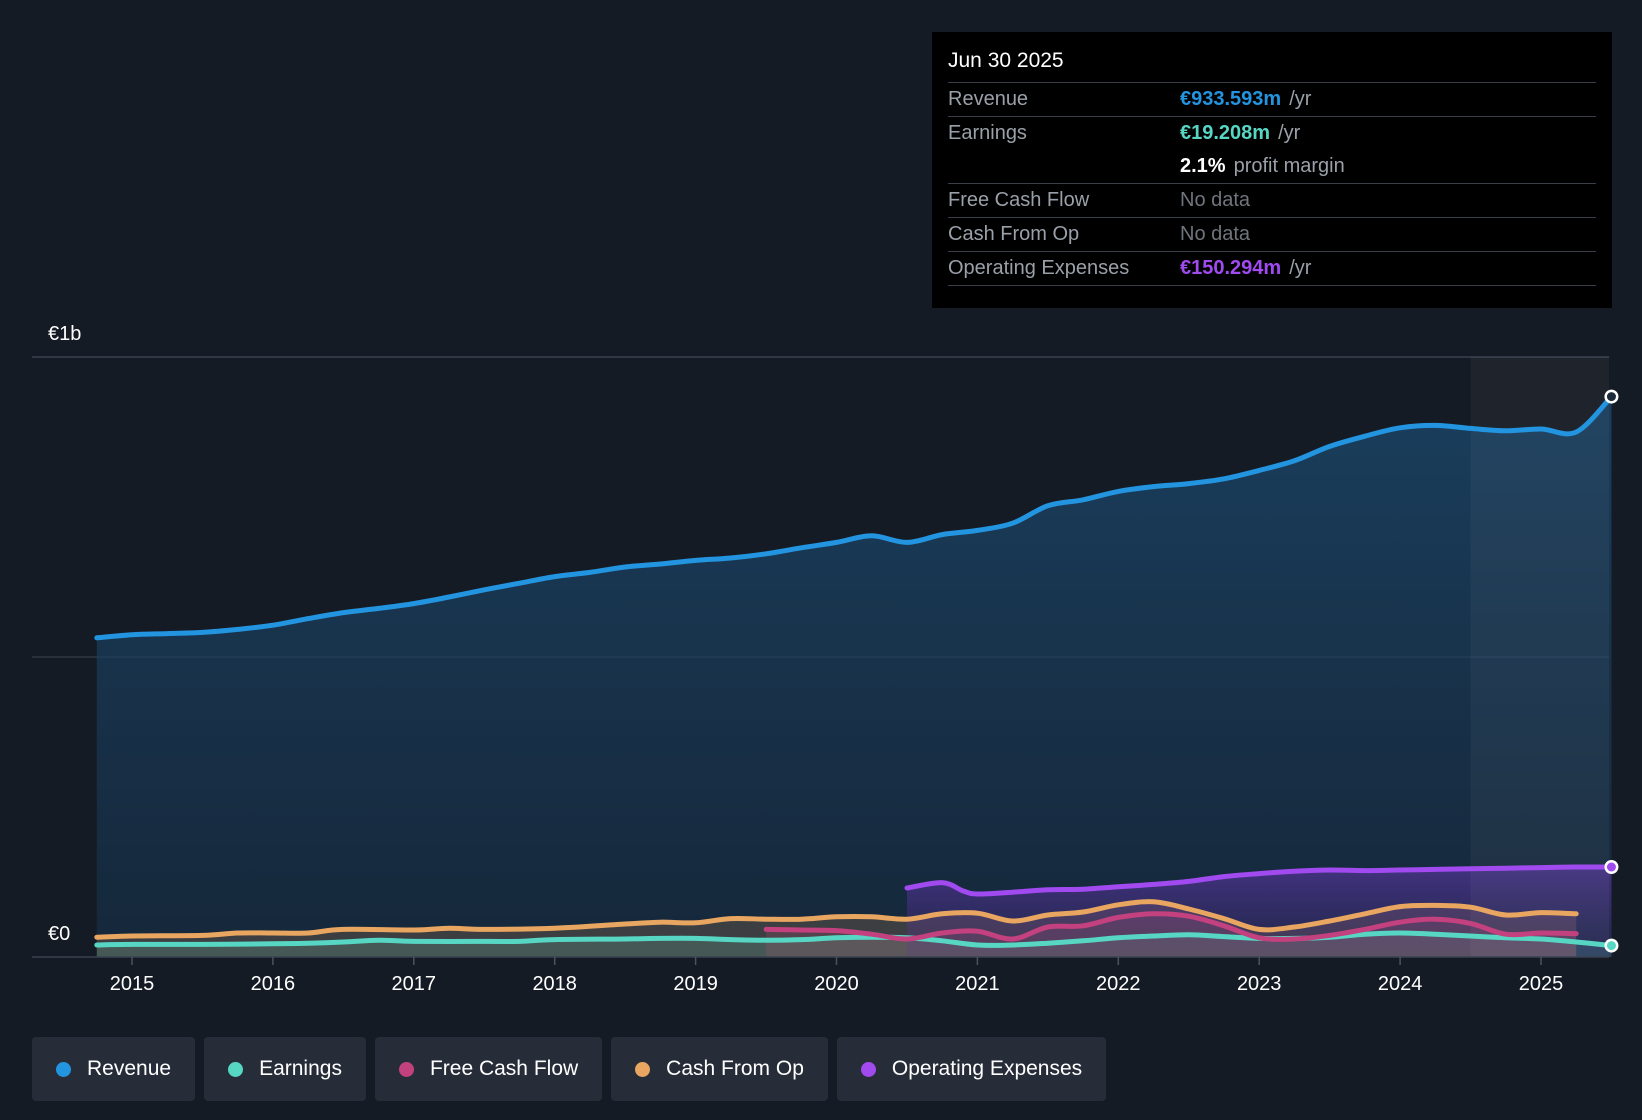 This screenshot has width=1642, height=1120. Describe the element at coordinates (735, 1068) in the screenshot. I see `legend-label-cash-from-op: Cash From Op` at that location.